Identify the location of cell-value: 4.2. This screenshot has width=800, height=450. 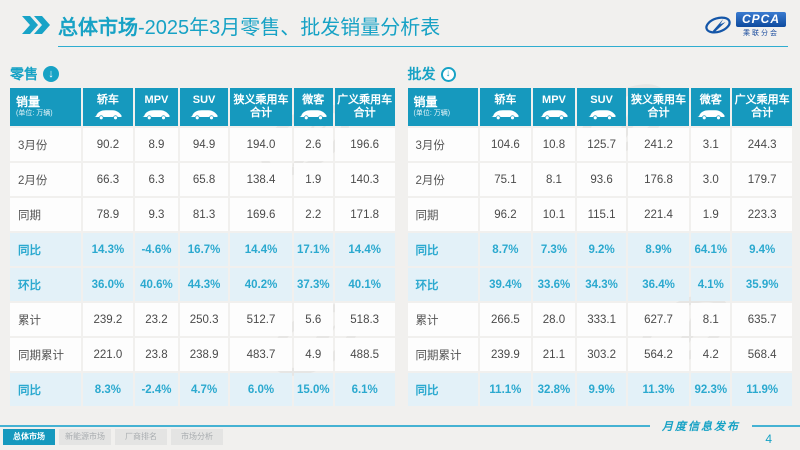
(711, 354).